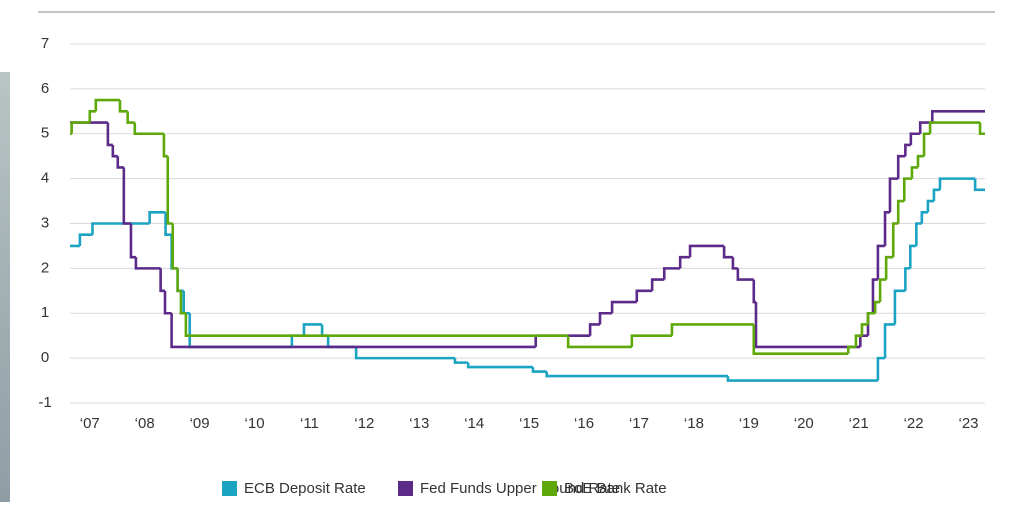 The height and width of the screenshot is (519, 1013). I want to click on x-tick-label: ‘22, so click(914, 423).